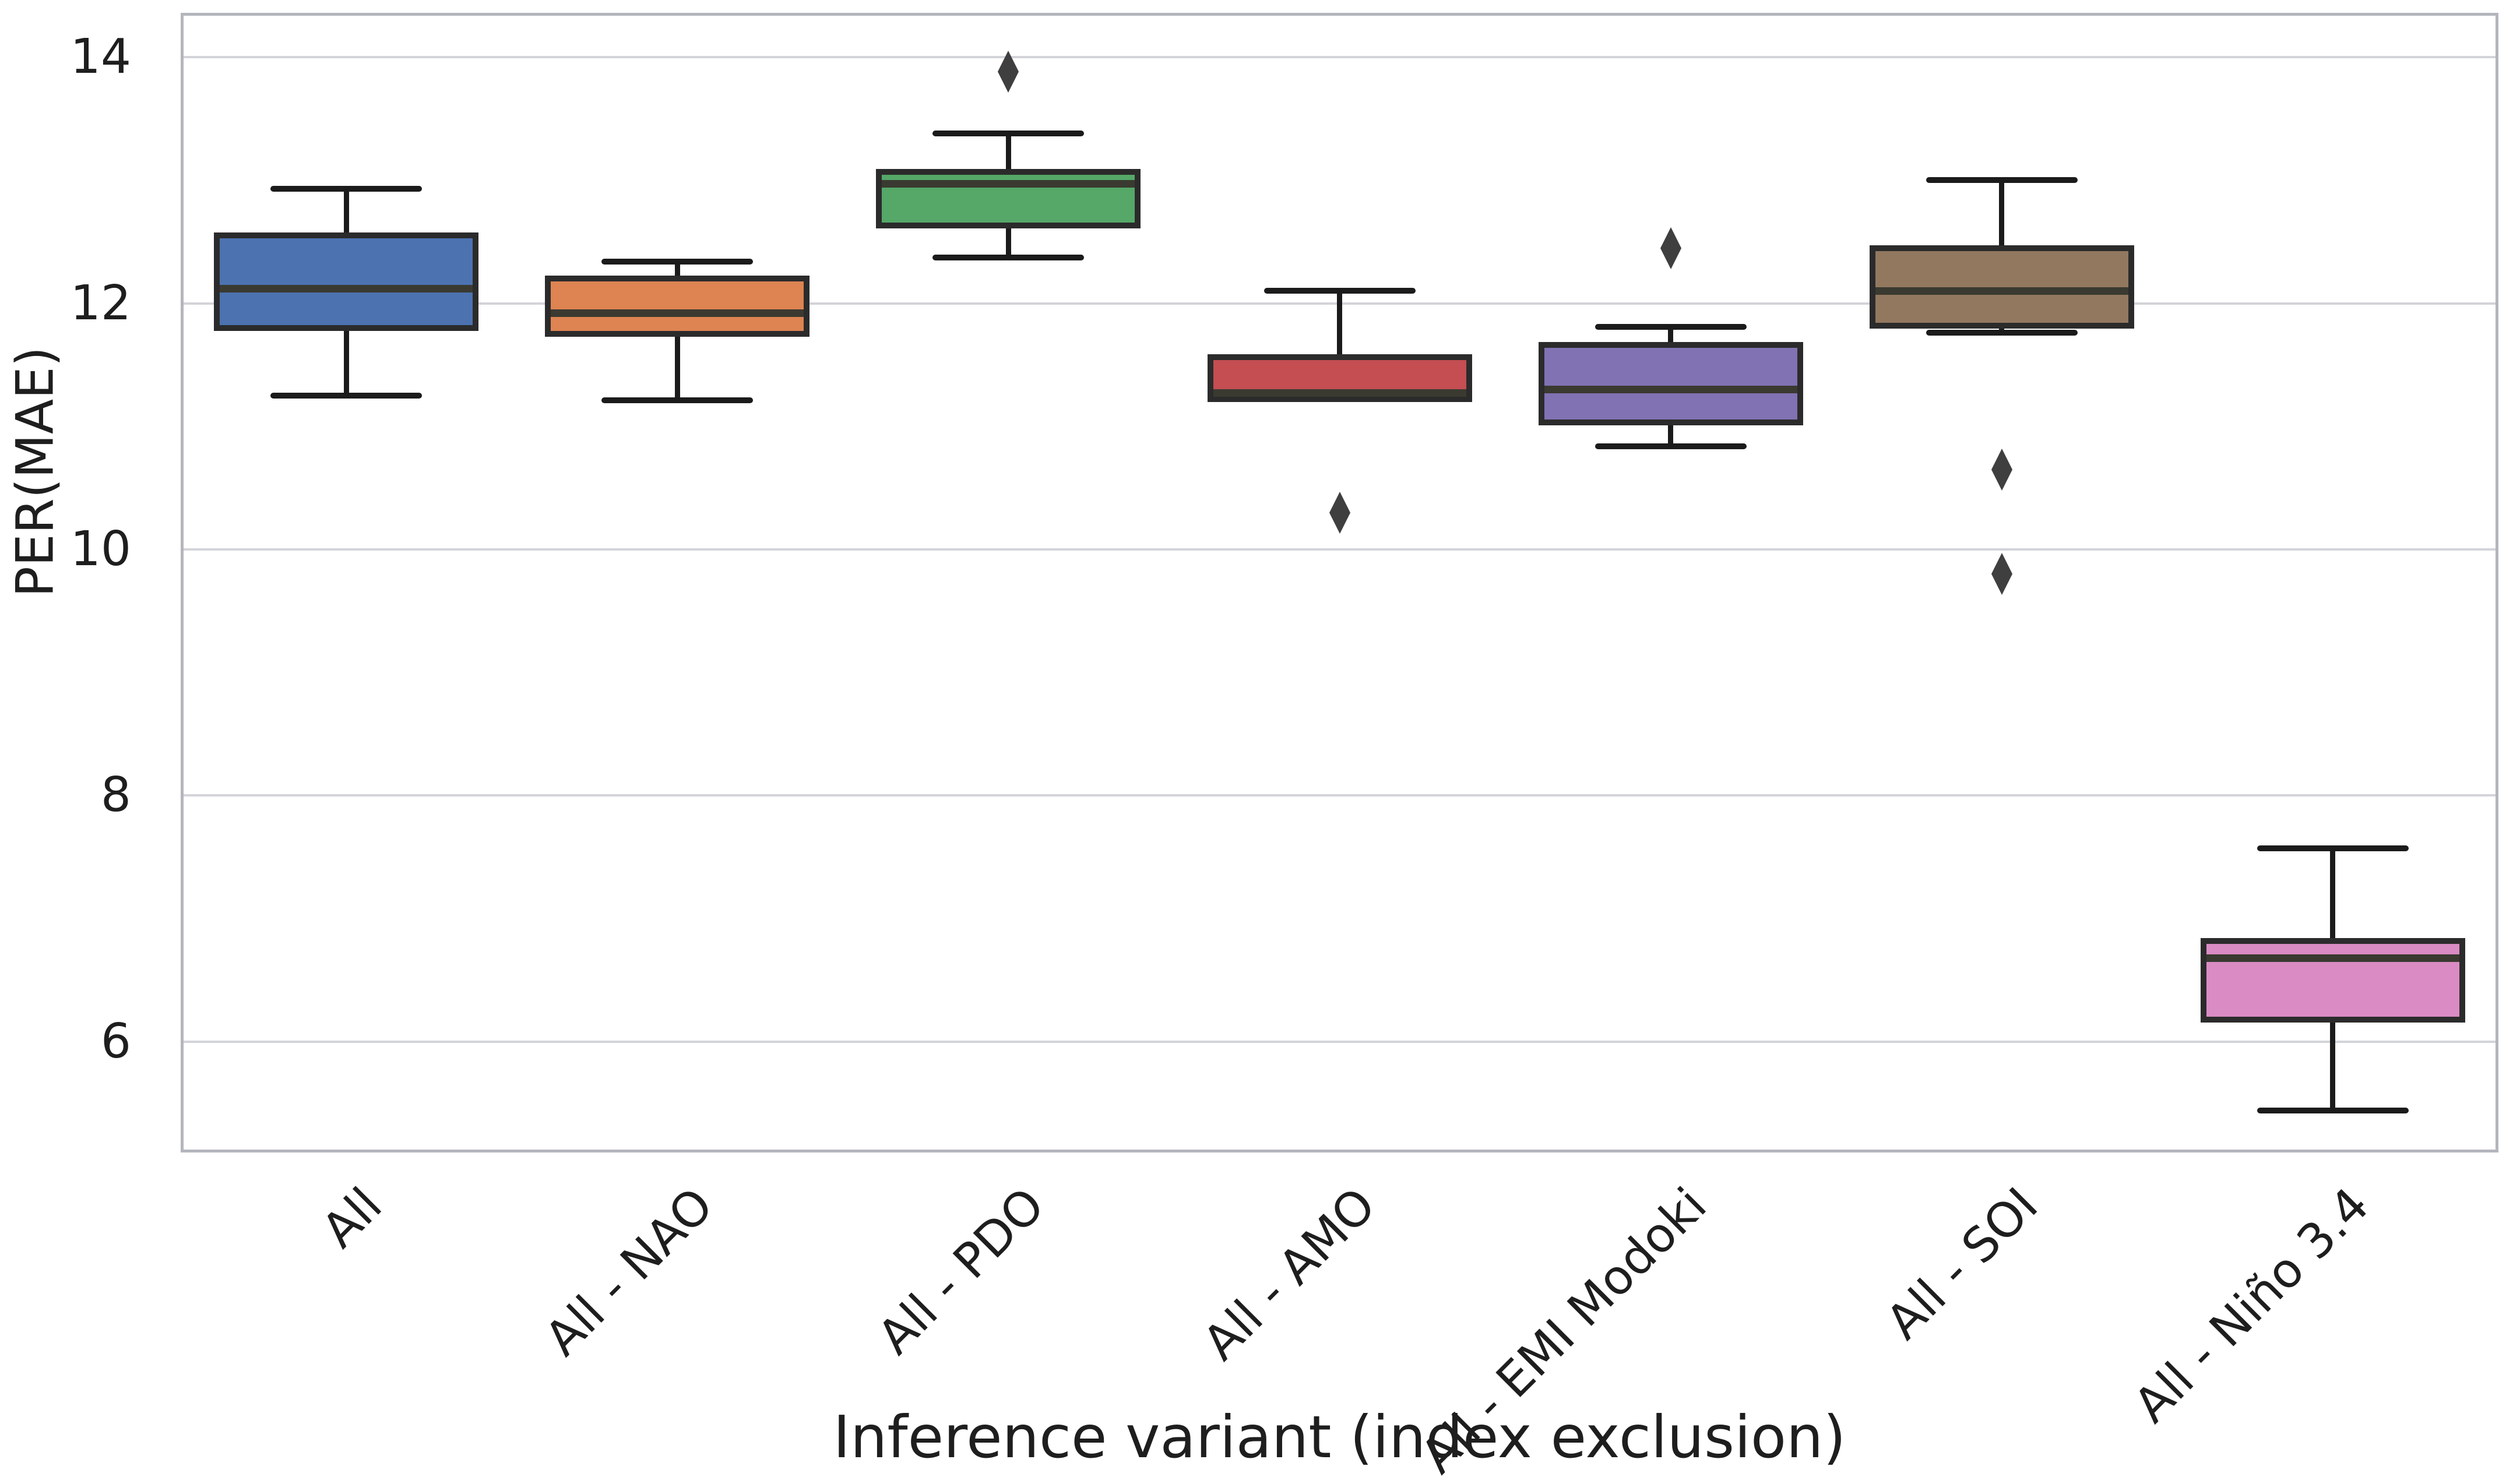 The image size is (2513, 1484). I want to click on y-tick-label: 6, so click(115, 1041).